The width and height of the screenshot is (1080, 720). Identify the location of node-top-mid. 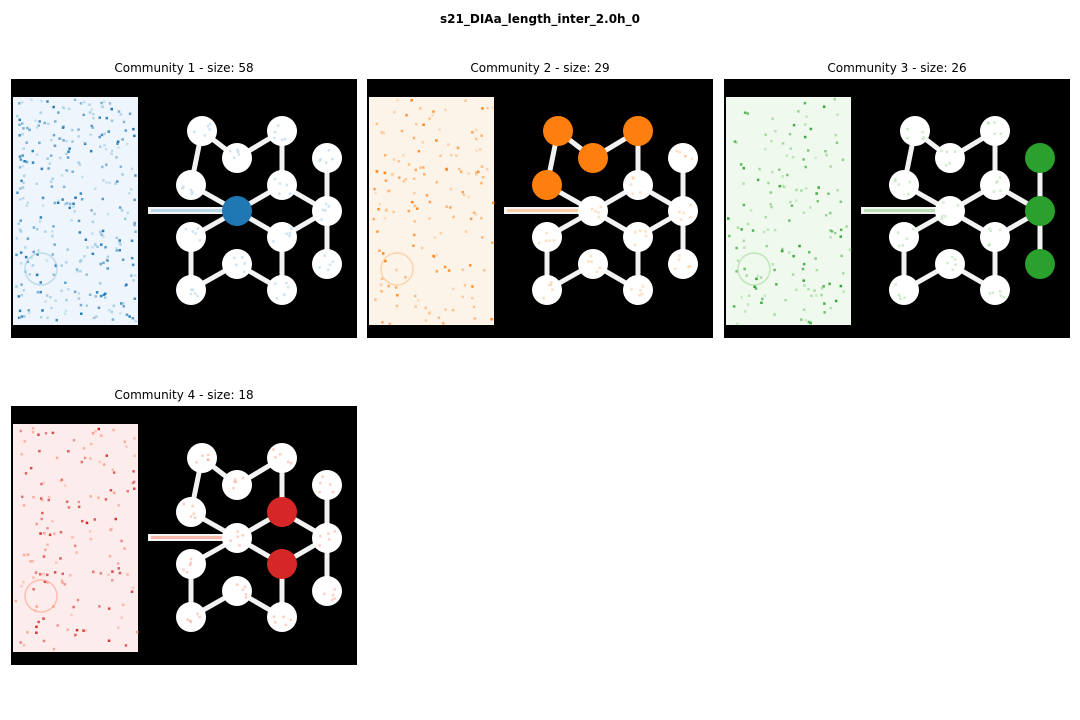
(237, 158).